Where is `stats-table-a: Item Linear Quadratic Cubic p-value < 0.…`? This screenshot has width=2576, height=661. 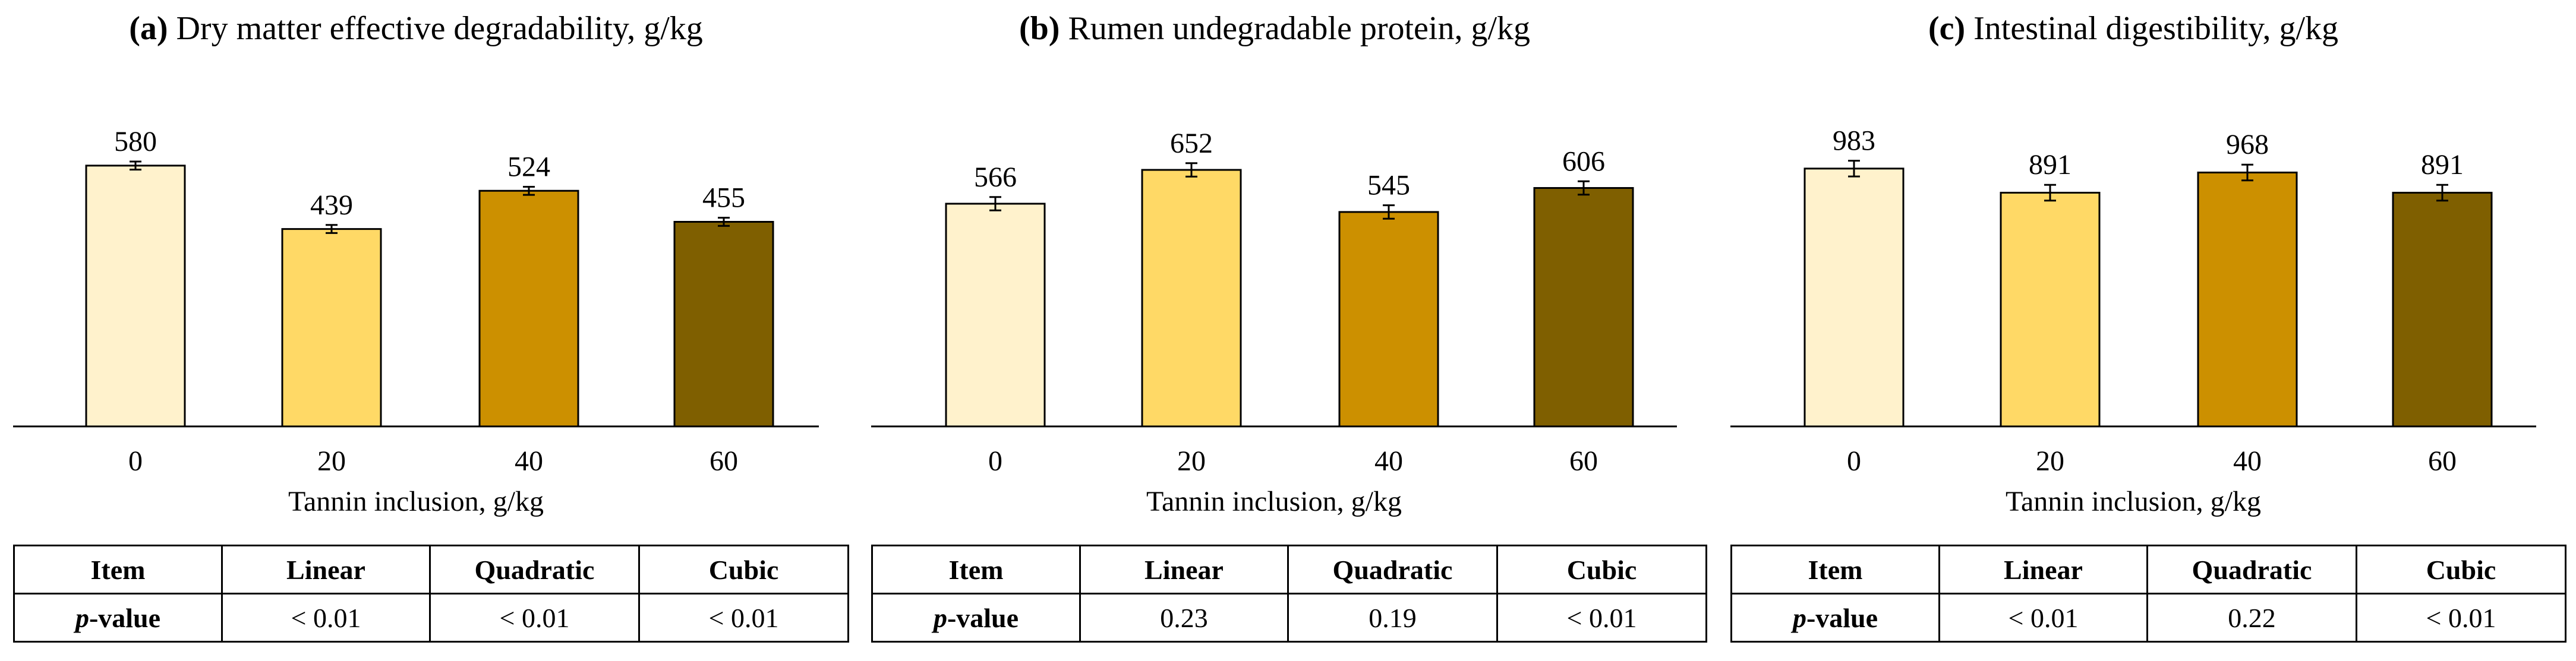
stats-table-a: Item Linear Quadratic Cubic p-value < 0.… is located at coordinates (431, 594).